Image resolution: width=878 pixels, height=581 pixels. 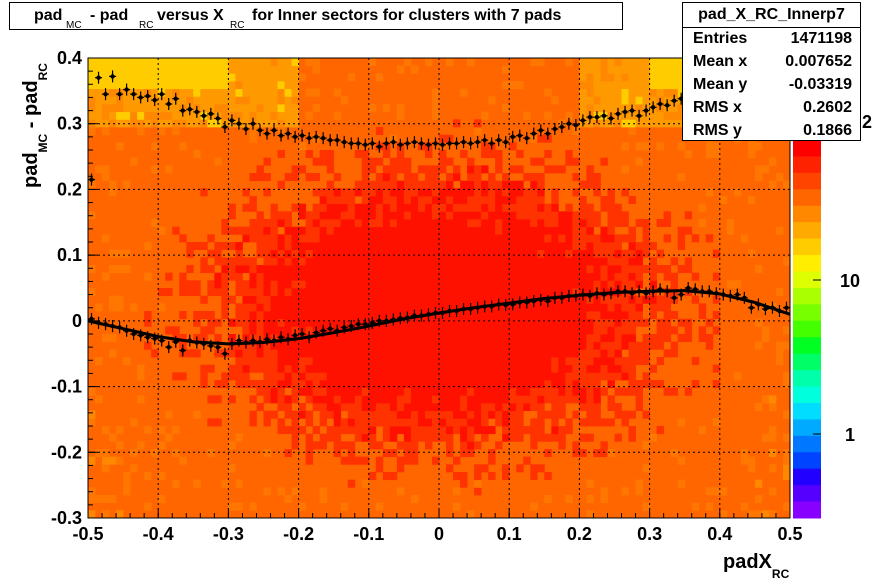 What do you see at coordinates (720, 38) in the screenshot?
I see `stats-key: Entries` at bounding box center [720, 38].